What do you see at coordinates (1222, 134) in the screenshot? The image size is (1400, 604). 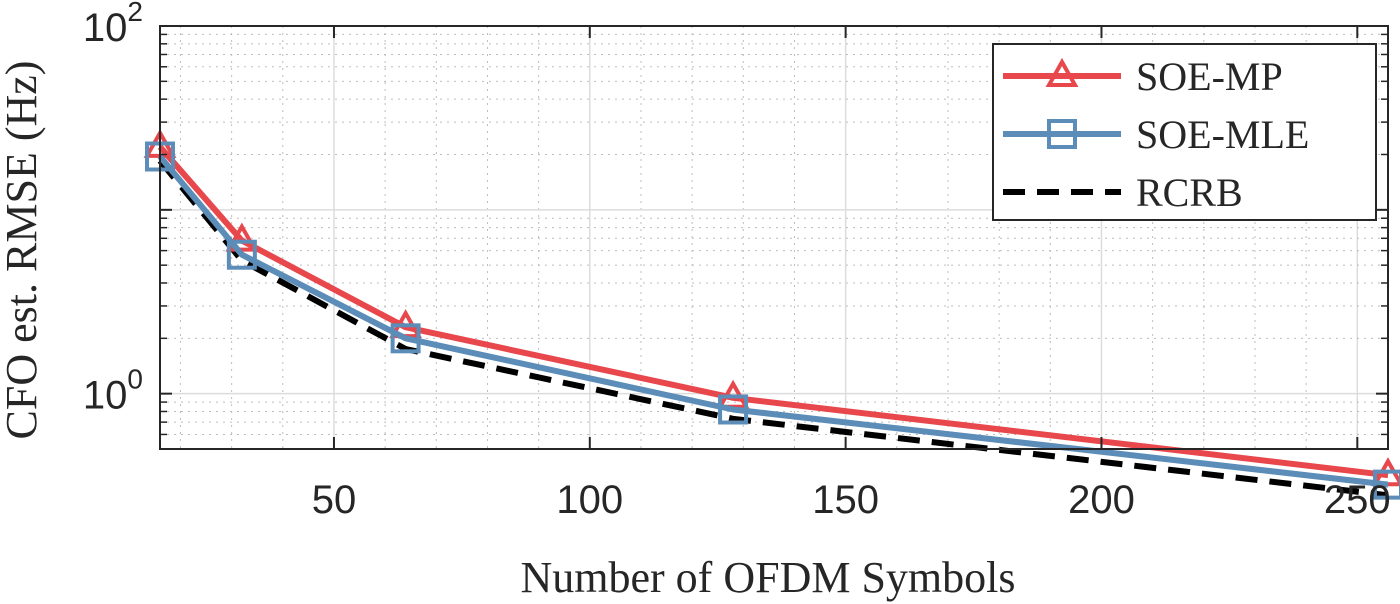 I see `legend-entry-label: SOE-MLE` at bounding box center [1222, 134].